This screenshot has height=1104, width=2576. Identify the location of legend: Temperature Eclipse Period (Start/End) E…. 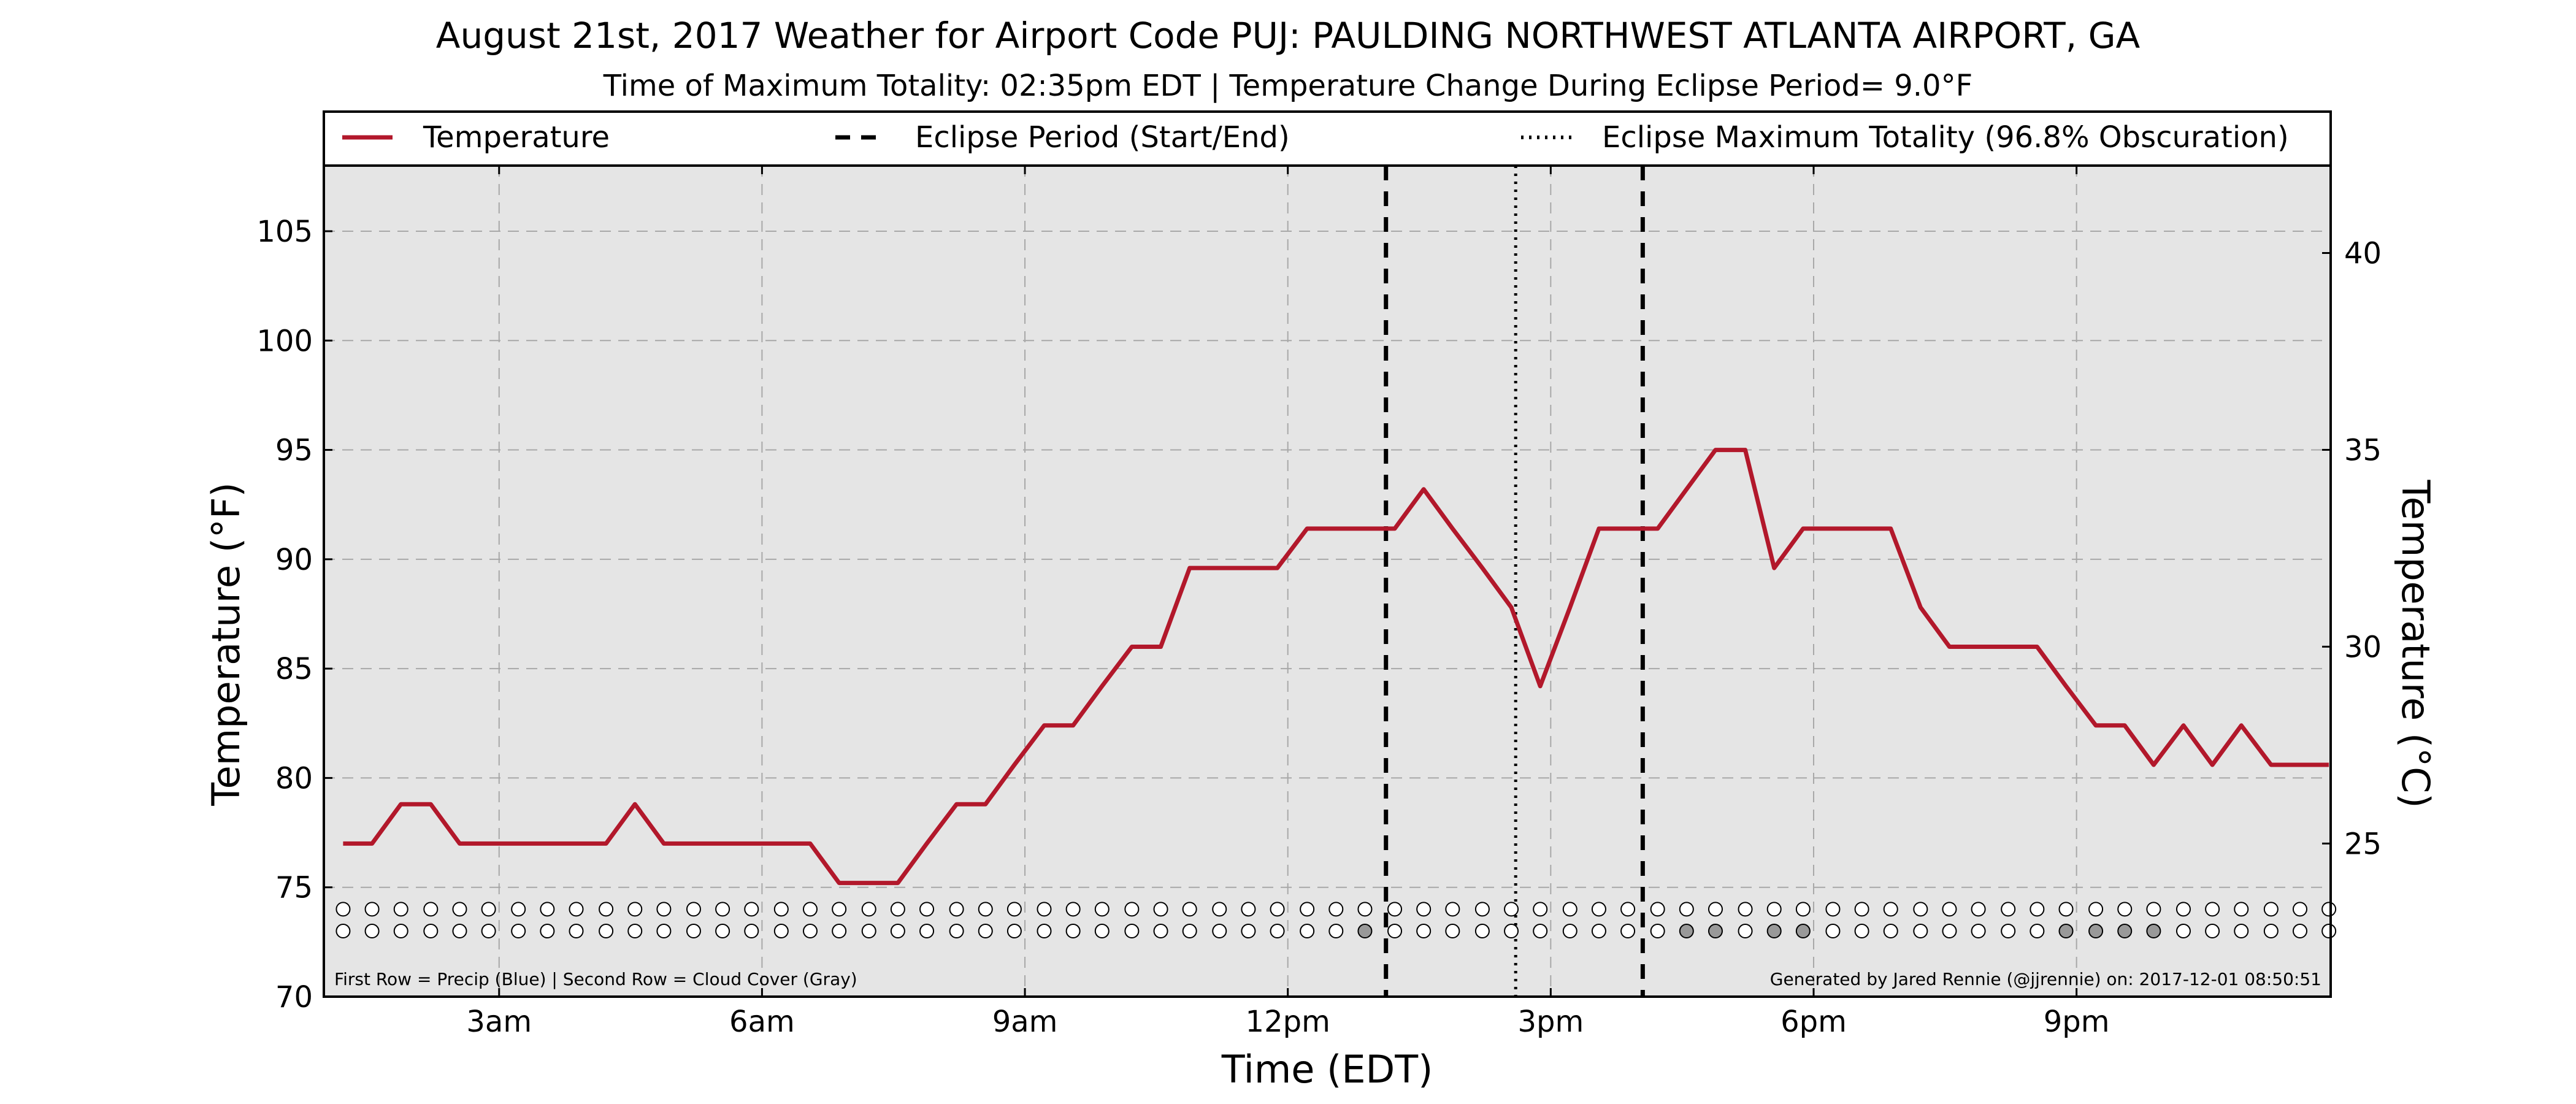
(1315, 137).